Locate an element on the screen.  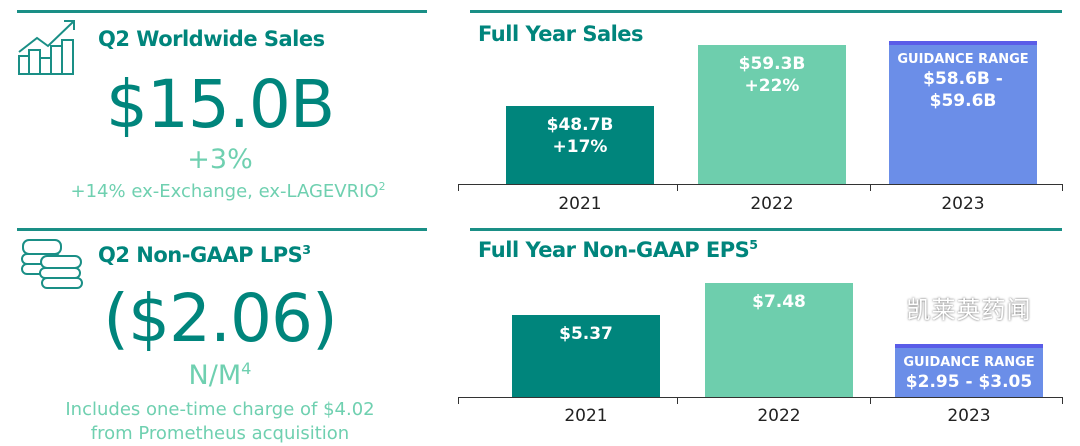
q2-sales-growth: +3% is located at coordinates (220, 159).